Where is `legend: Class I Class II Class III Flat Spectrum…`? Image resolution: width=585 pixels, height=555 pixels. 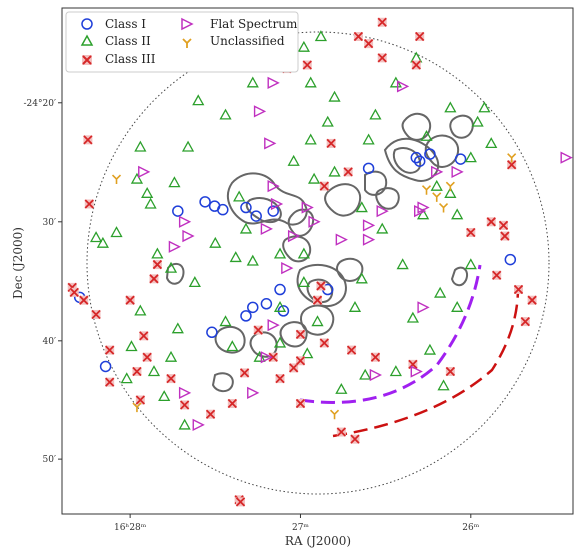 legend: Class I Class II Class III Flat Spectrum… is located at coordinates (182, 42).